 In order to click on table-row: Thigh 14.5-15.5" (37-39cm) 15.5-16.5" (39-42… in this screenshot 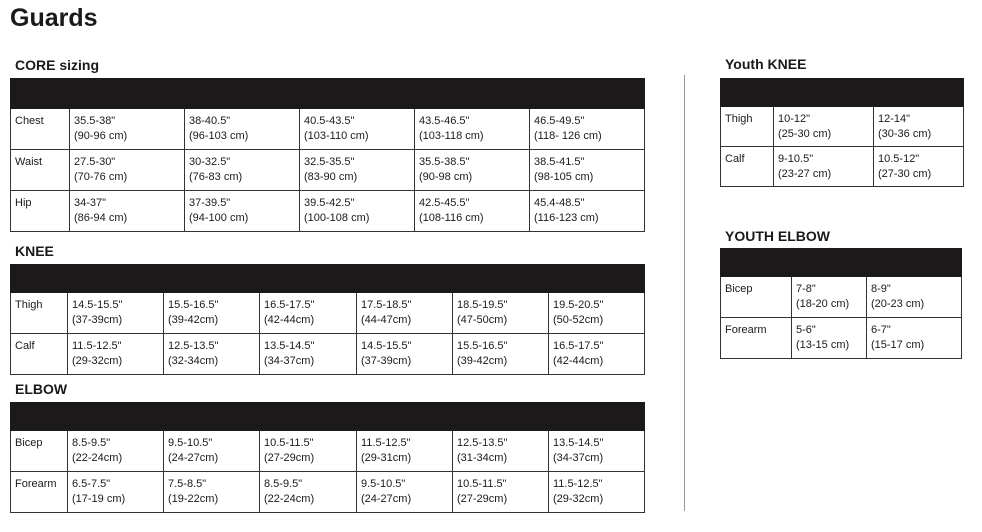, I will do `click(328, 313)`.